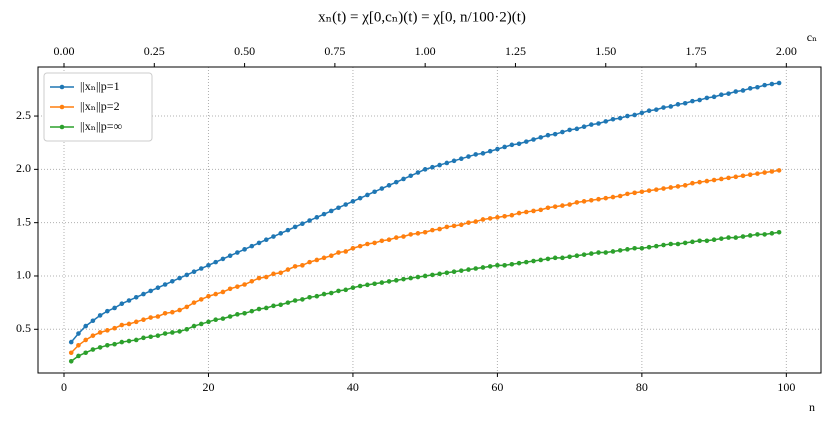 Image resolution: width=822 pixels, height=425 pixels. I want to click on x-axis-label: n, so click(812, 407).